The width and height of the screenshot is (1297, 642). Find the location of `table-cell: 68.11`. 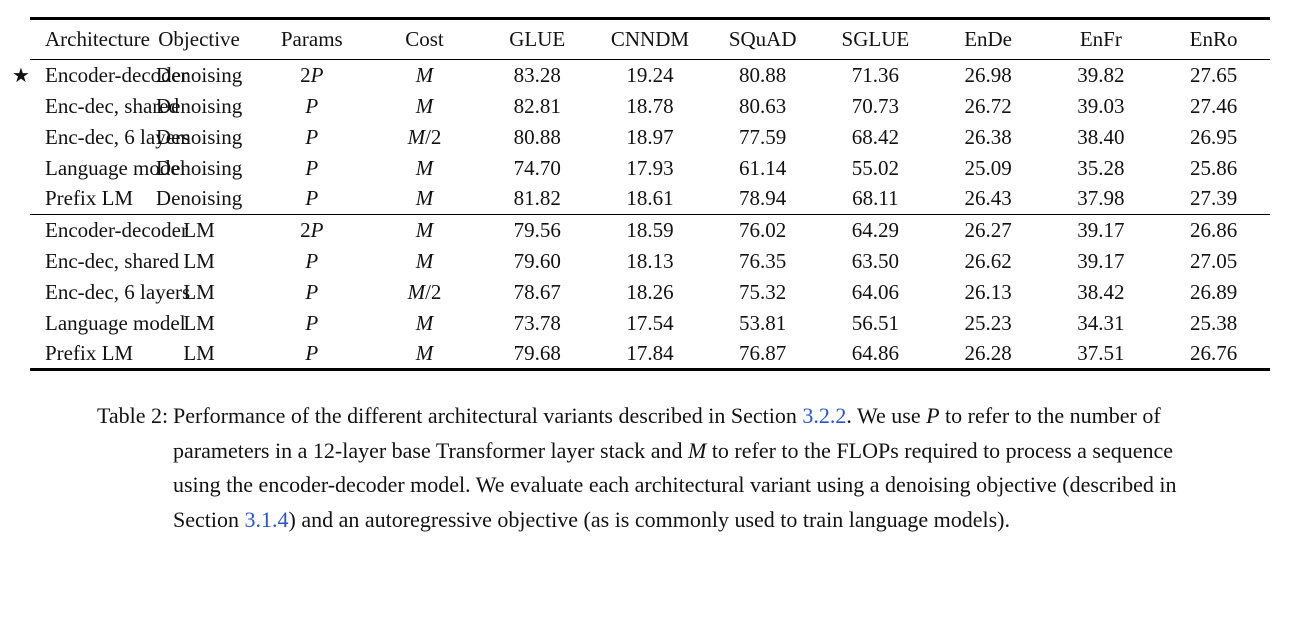

table-cell: 68.11 is located at coordinates (875, 198).